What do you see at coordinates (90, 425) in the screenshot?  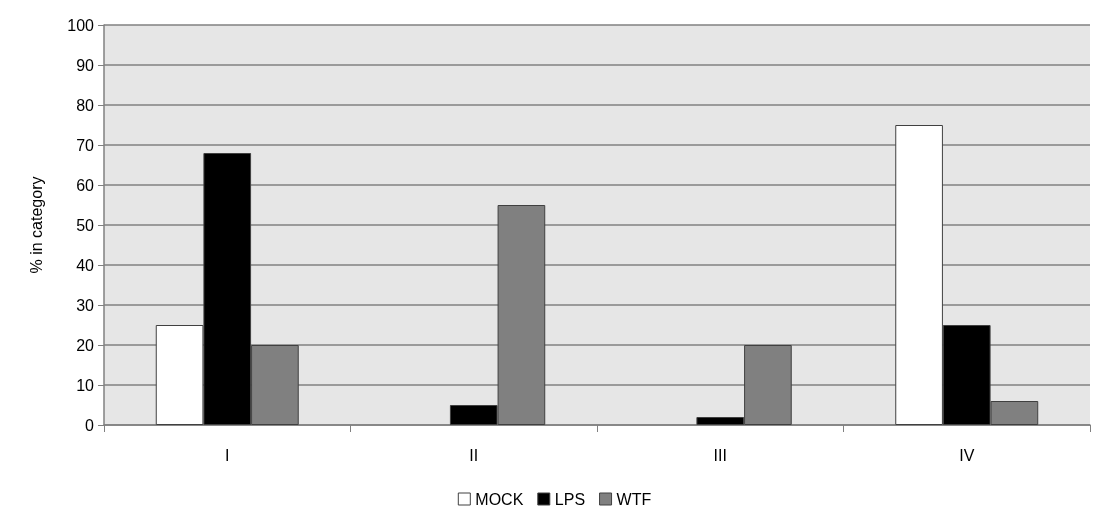 I see `y-tick-label: 0` at bounding box center [90, 425].